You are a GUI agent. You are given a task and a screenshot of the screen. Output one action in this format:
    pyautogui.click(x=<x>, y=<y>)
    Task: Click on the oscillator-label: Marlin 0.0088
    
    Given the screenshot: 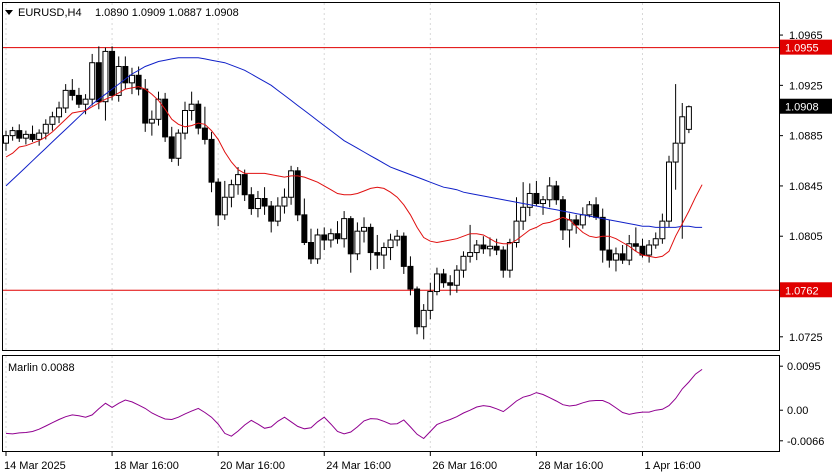 What is the action you would take?
    pyautogui.click(x=41, y=368)
    